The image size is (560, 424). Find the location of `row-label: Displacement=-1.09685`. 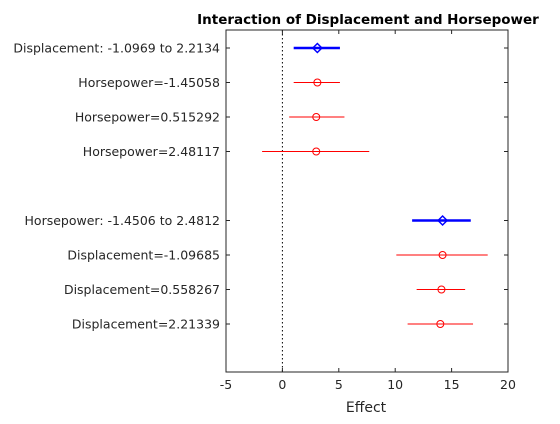

row-label: Displacement=-1.09685 is located at coordinates (143, 255).